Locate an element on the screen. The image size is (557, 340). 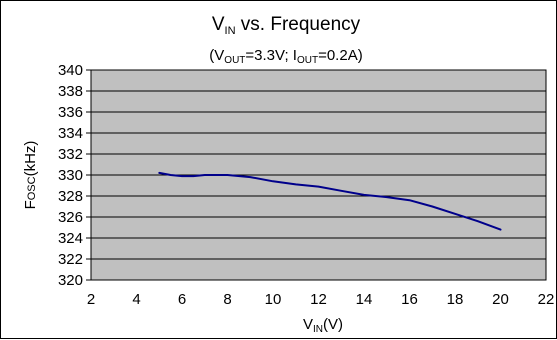
chart-title-main: V is located at coordinates (218, 24).